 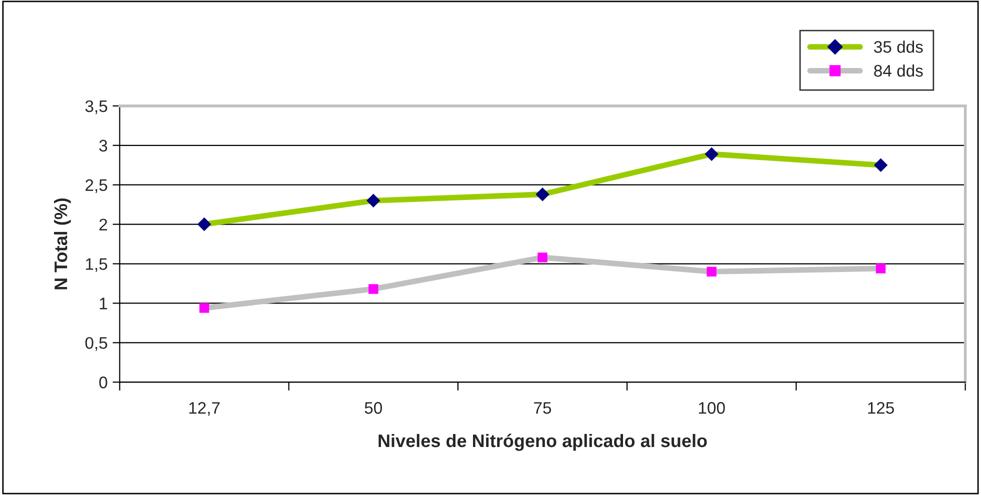 What do you see at coordinates (898, 70) in the screenshot?
I see `legend-label: 84 dds` at bounding box center [898, 70].